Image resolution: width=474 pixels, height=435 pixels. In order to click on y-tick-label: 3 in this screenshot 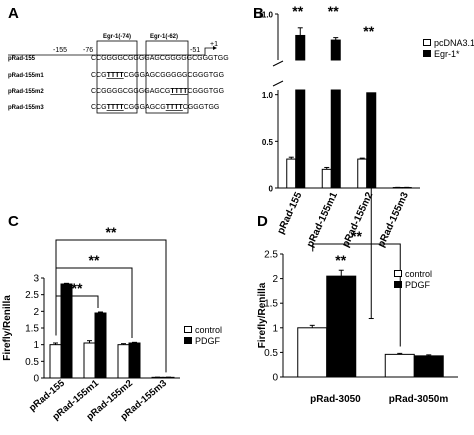, I will do `click(36, 279)`.